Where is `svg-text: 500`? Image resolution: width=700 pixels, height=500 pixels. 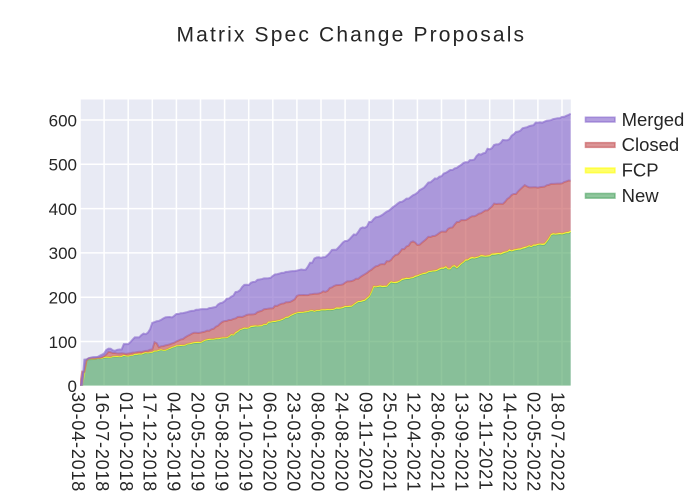 svg-text: 500 is located at coordinates (63, 165).